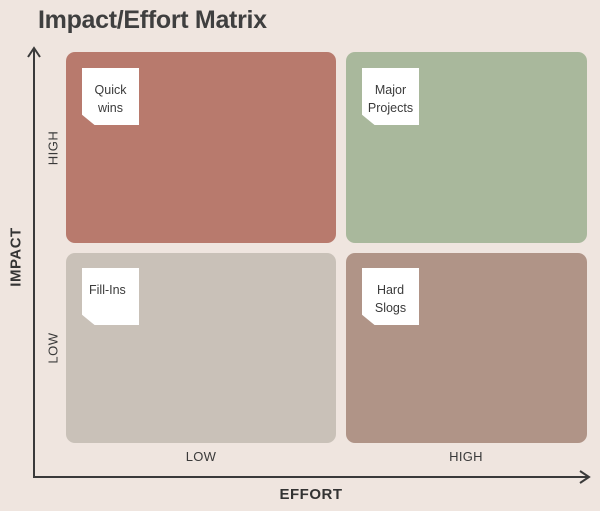 Image resolution: width=600 pixels, height=511 pixels. I want to click on y-axis-low-label: LOW, so click(53, 348).